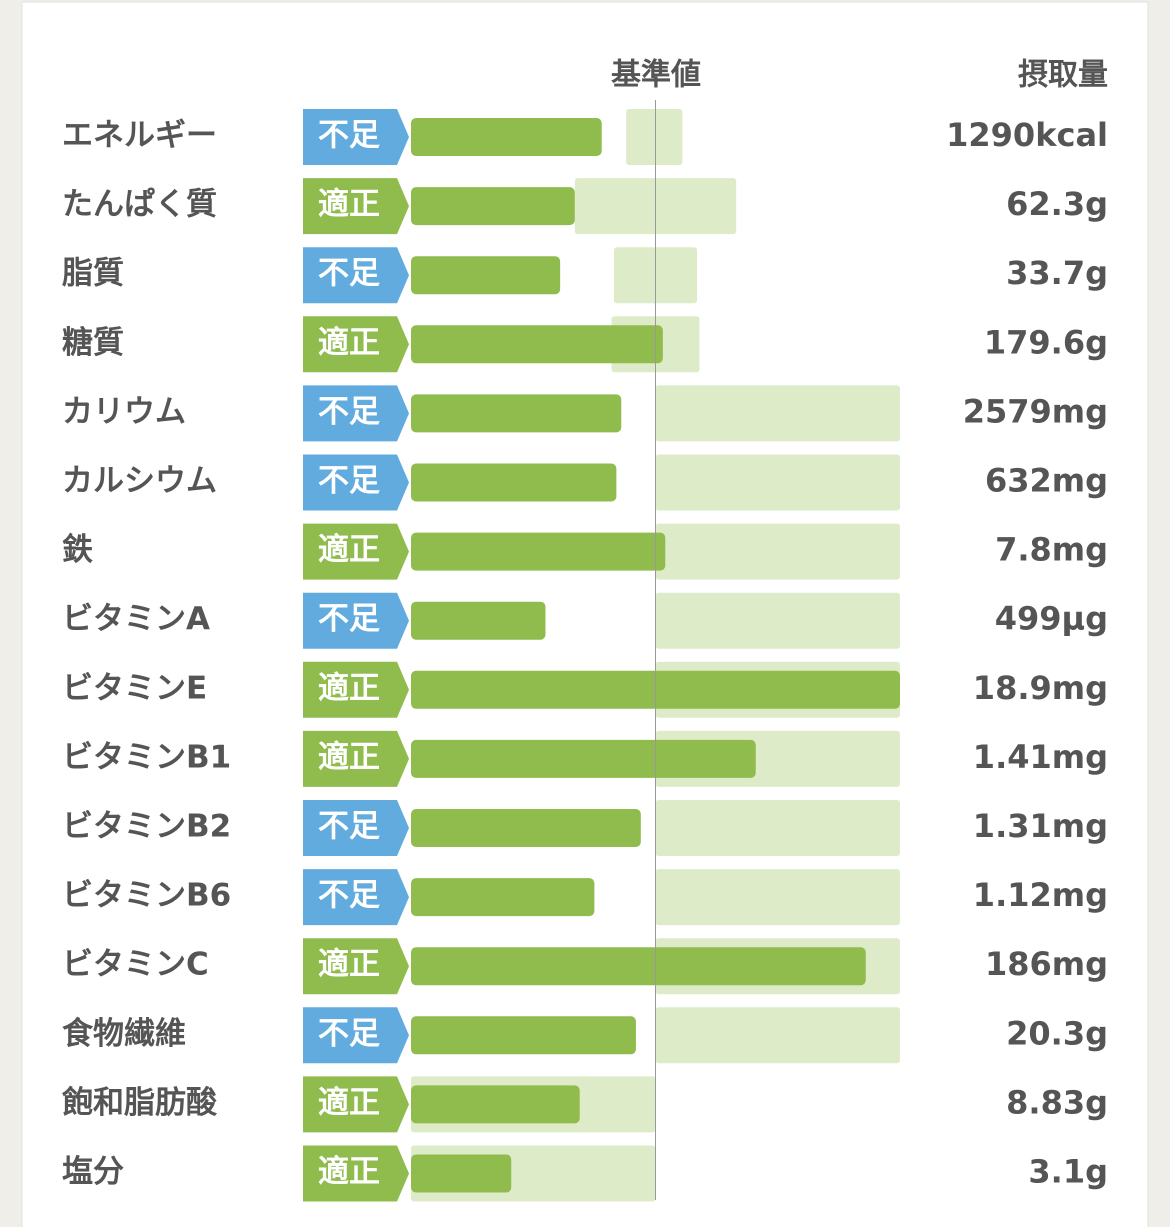  I want to click on nutrient-name: ビタミンA, so click(136, 619).